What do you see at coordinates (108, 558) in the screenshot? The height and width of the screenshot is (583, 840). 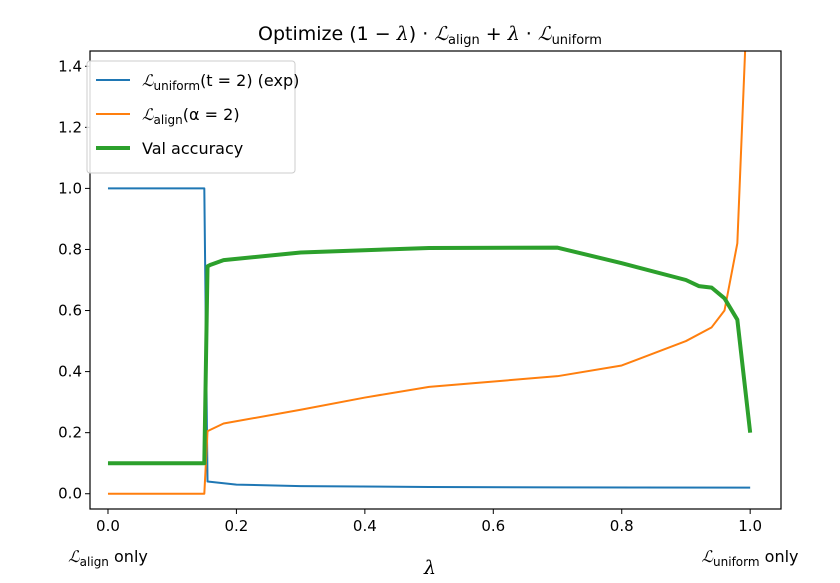 I see `x-left-extra-label: ℒalign only` at bounding box center [108, 558].